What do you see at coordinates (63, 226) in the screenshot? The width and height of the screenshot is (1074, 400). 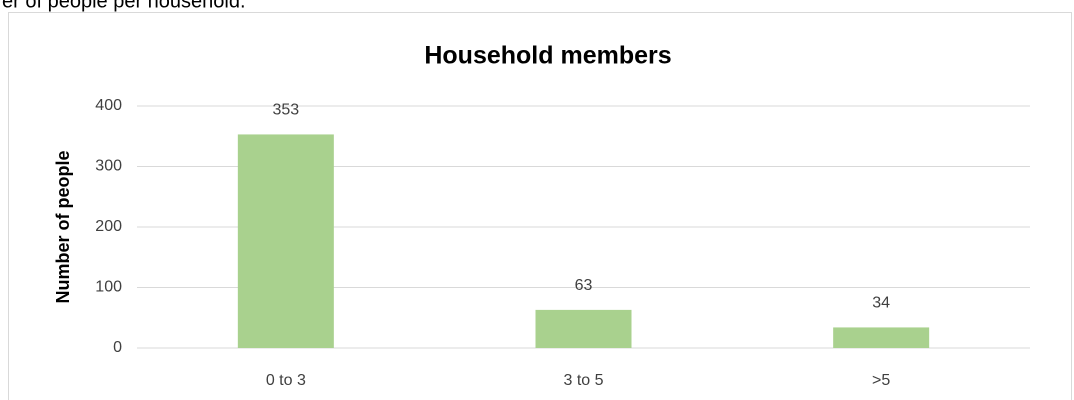 I see `y-axis-label: Number of people` at bounding box center [63, 226].